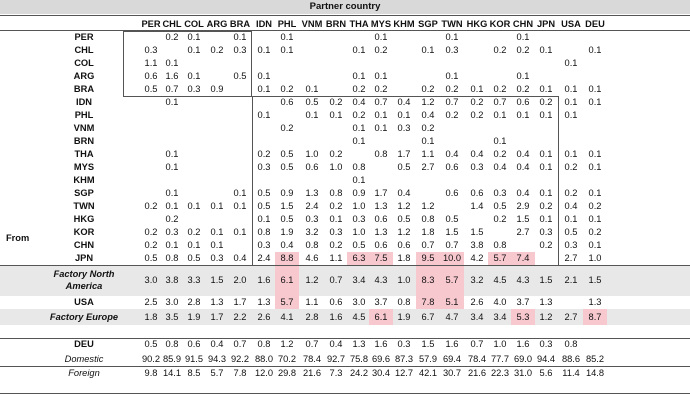  Describe the element at coordinates (240, 24) in the screenshot. I see `column-header: BRA` at that location.